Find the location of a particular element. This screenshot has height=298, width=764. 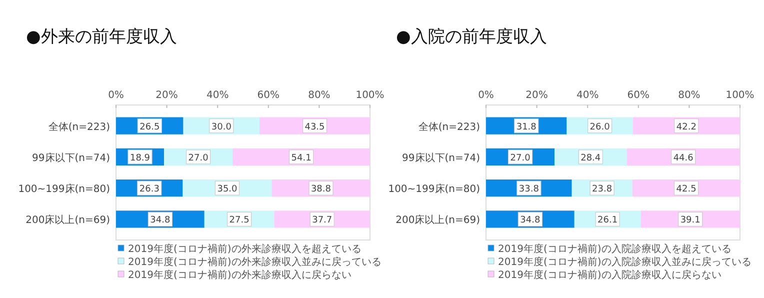

legend-label: 2019年度(コロナ禍前)の外来診療収入並みに戻っている is located at coordinates (255, 262).